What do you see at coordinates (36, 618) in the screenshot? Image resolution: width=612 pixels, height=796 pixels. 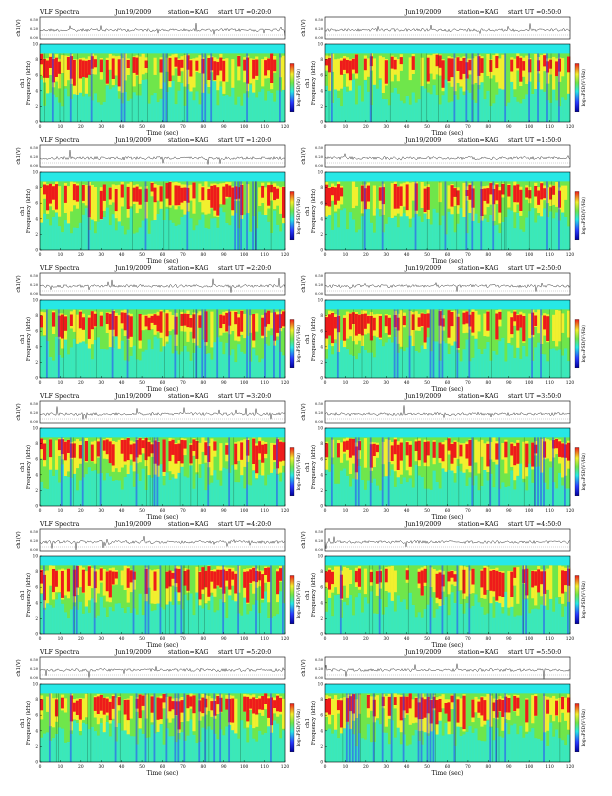 I see `freq-tick-label: 2` at bounding box center [36, 618].